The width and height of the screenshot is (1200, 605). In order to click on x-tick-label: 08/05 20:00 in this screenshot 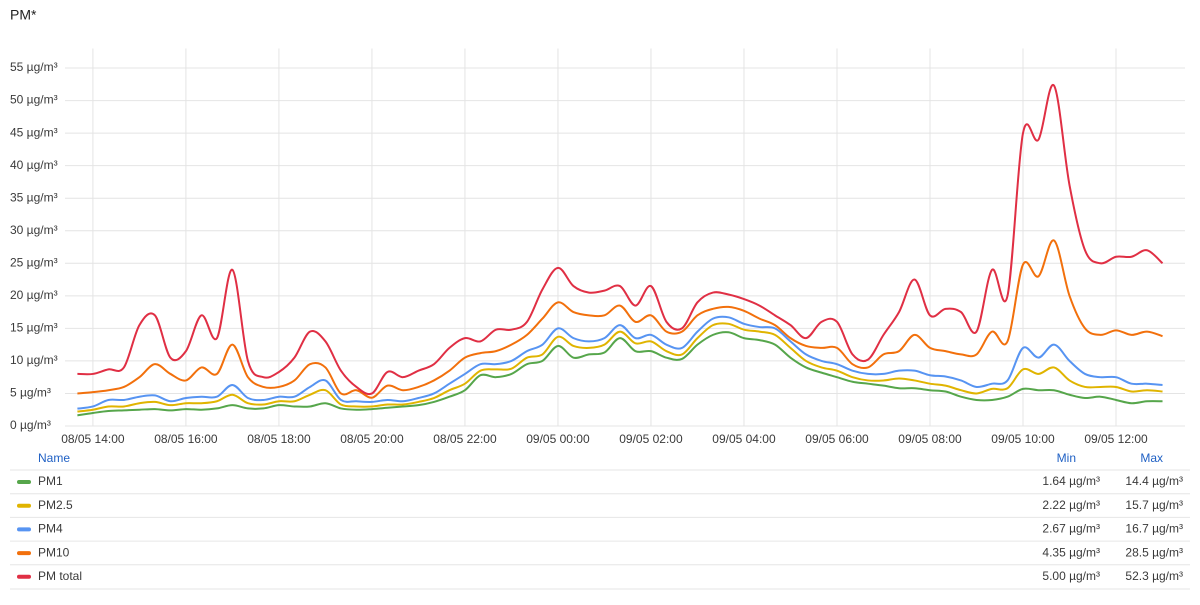, I will do `click(372, 439)`.